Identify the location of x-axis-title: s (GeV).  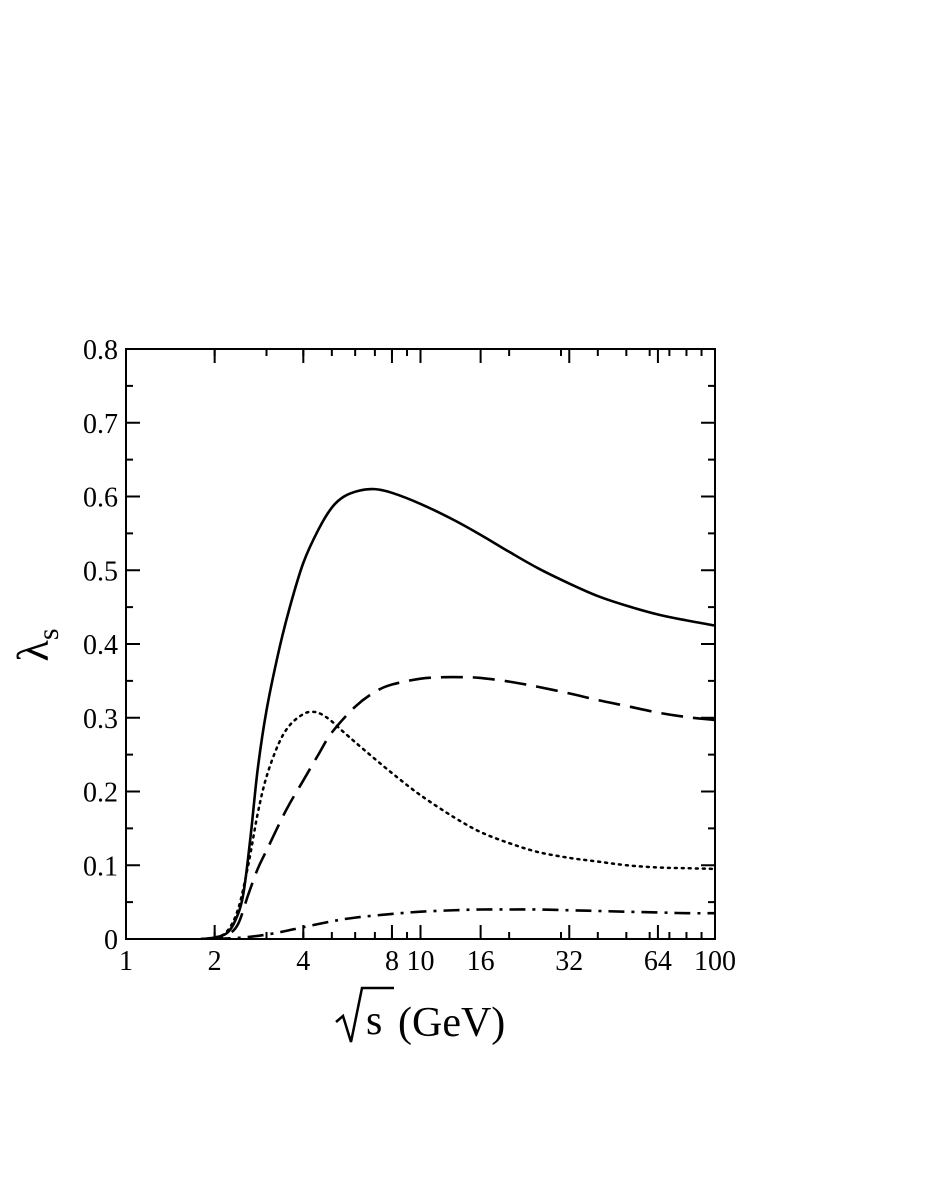
(420, 1016).